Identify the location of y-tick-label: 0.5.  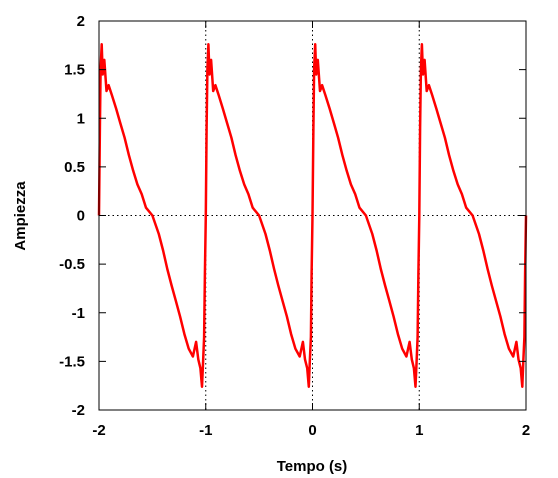
(74, 167).